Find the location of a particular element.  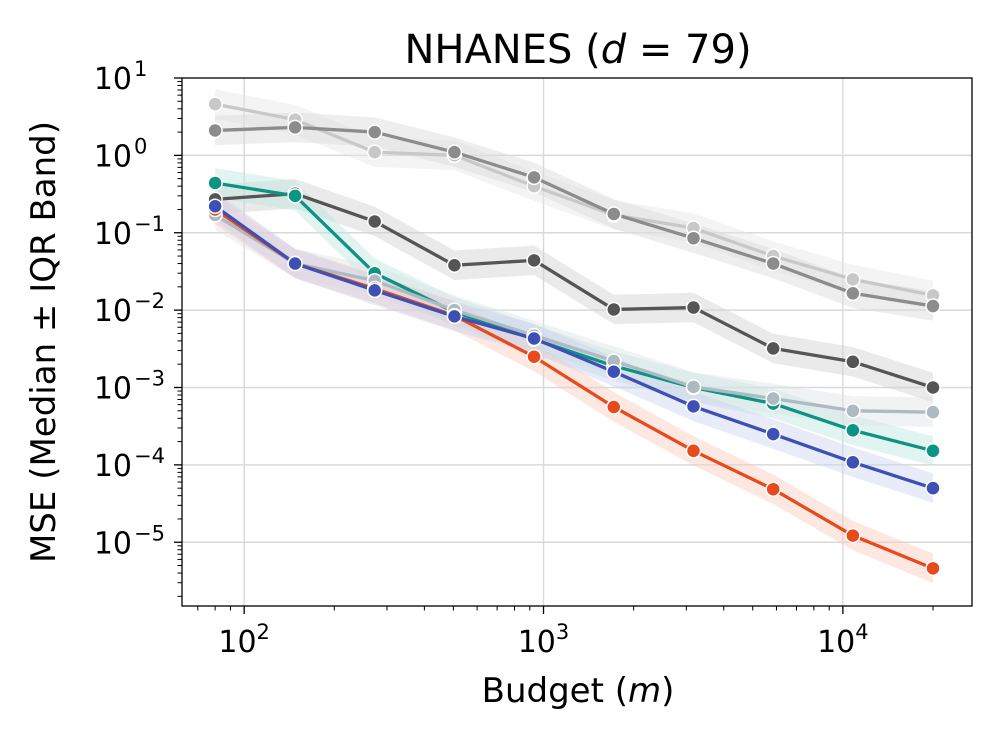

chart-title: NHANES (d = 79) is located at coordinates (577, 50).